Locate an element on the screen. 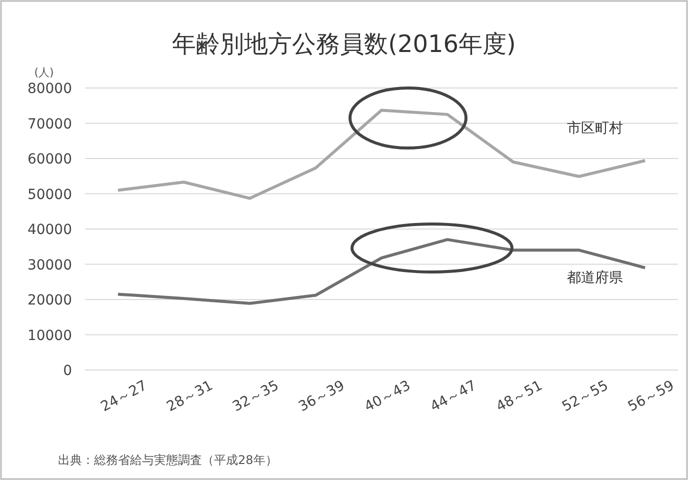 This screenshot has width=688, height=480. x-tick-label: 28～31 is located at coordinates (190, 397).